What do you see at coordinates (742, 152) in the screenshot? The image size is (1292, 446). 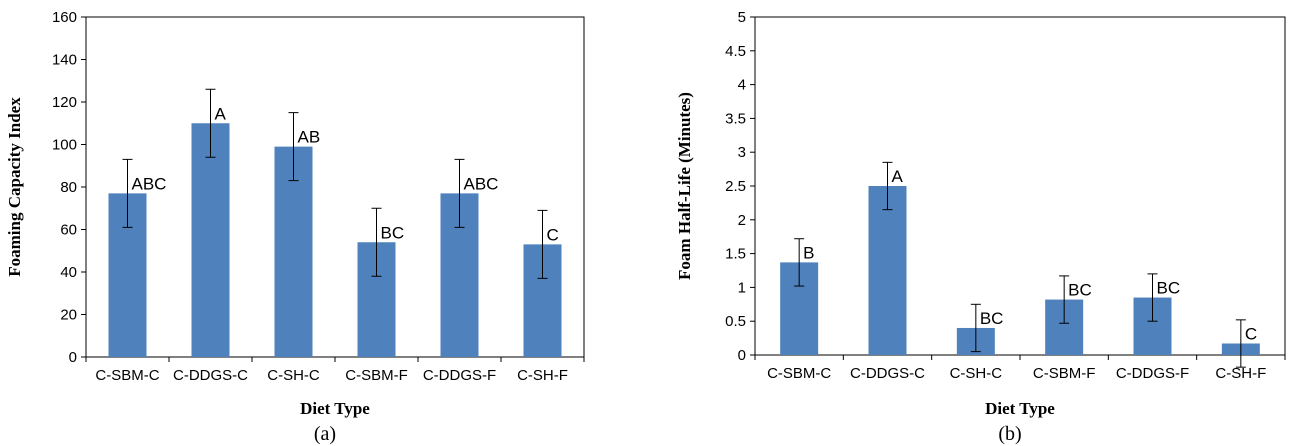 I see `chart2-ytick-label: 3` at bounding box center [742, 152].